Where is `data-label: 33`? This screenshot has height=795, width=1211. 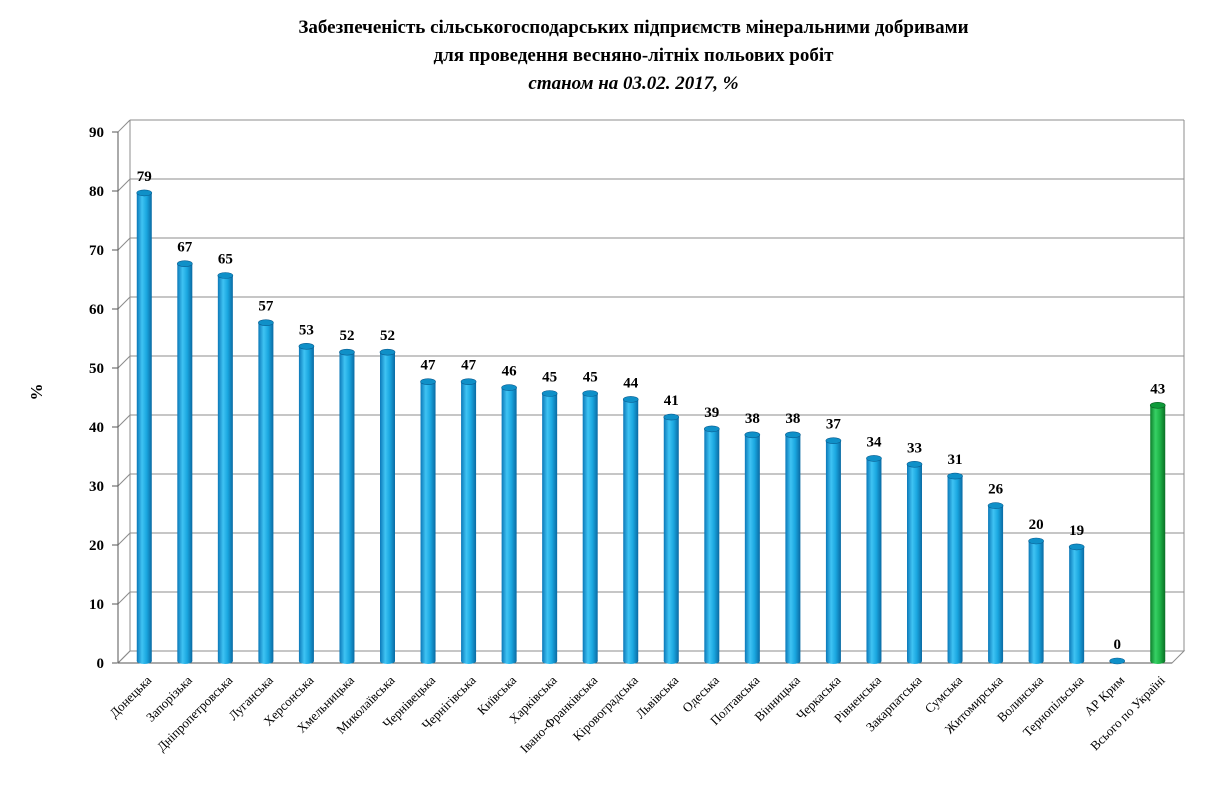
data-label: 33 is located at coordinates (914, 448).